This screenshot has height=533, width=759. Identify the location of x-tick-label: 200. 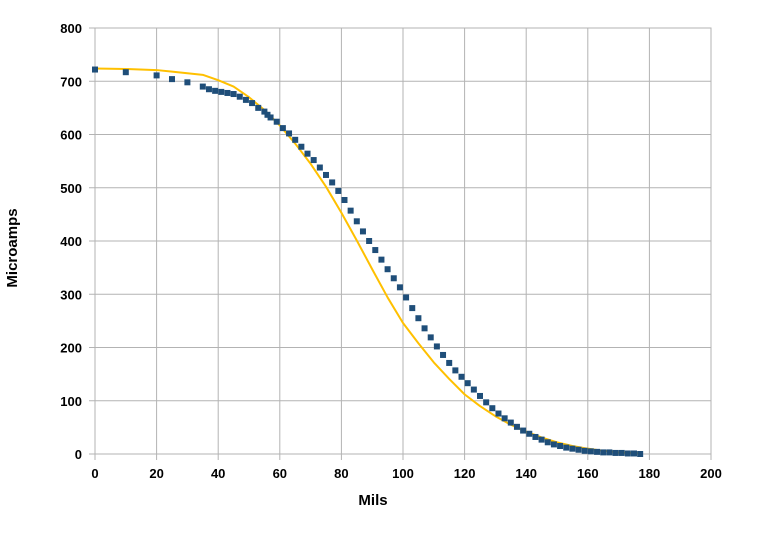
(711, 473).